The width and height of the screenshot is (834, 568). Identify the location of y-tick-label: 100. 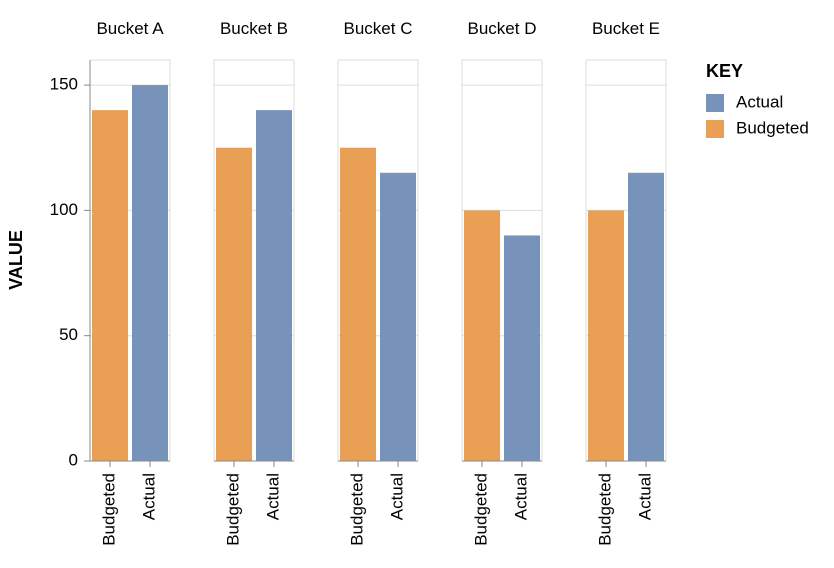
(64, 209).